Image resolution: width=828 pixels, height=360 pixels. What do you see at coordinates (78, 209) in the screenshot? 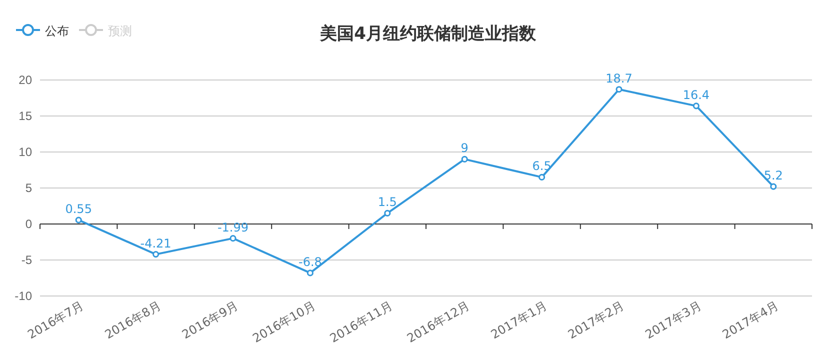
I see `data-label: 0.55` at bounding box center [78, 209].